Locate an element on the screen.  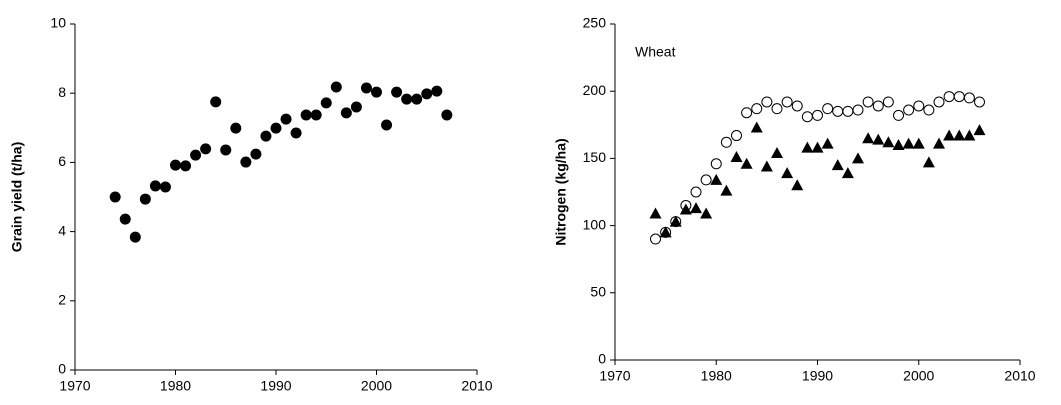
y-tick-label: 8 is located at coordinates (62, 92).